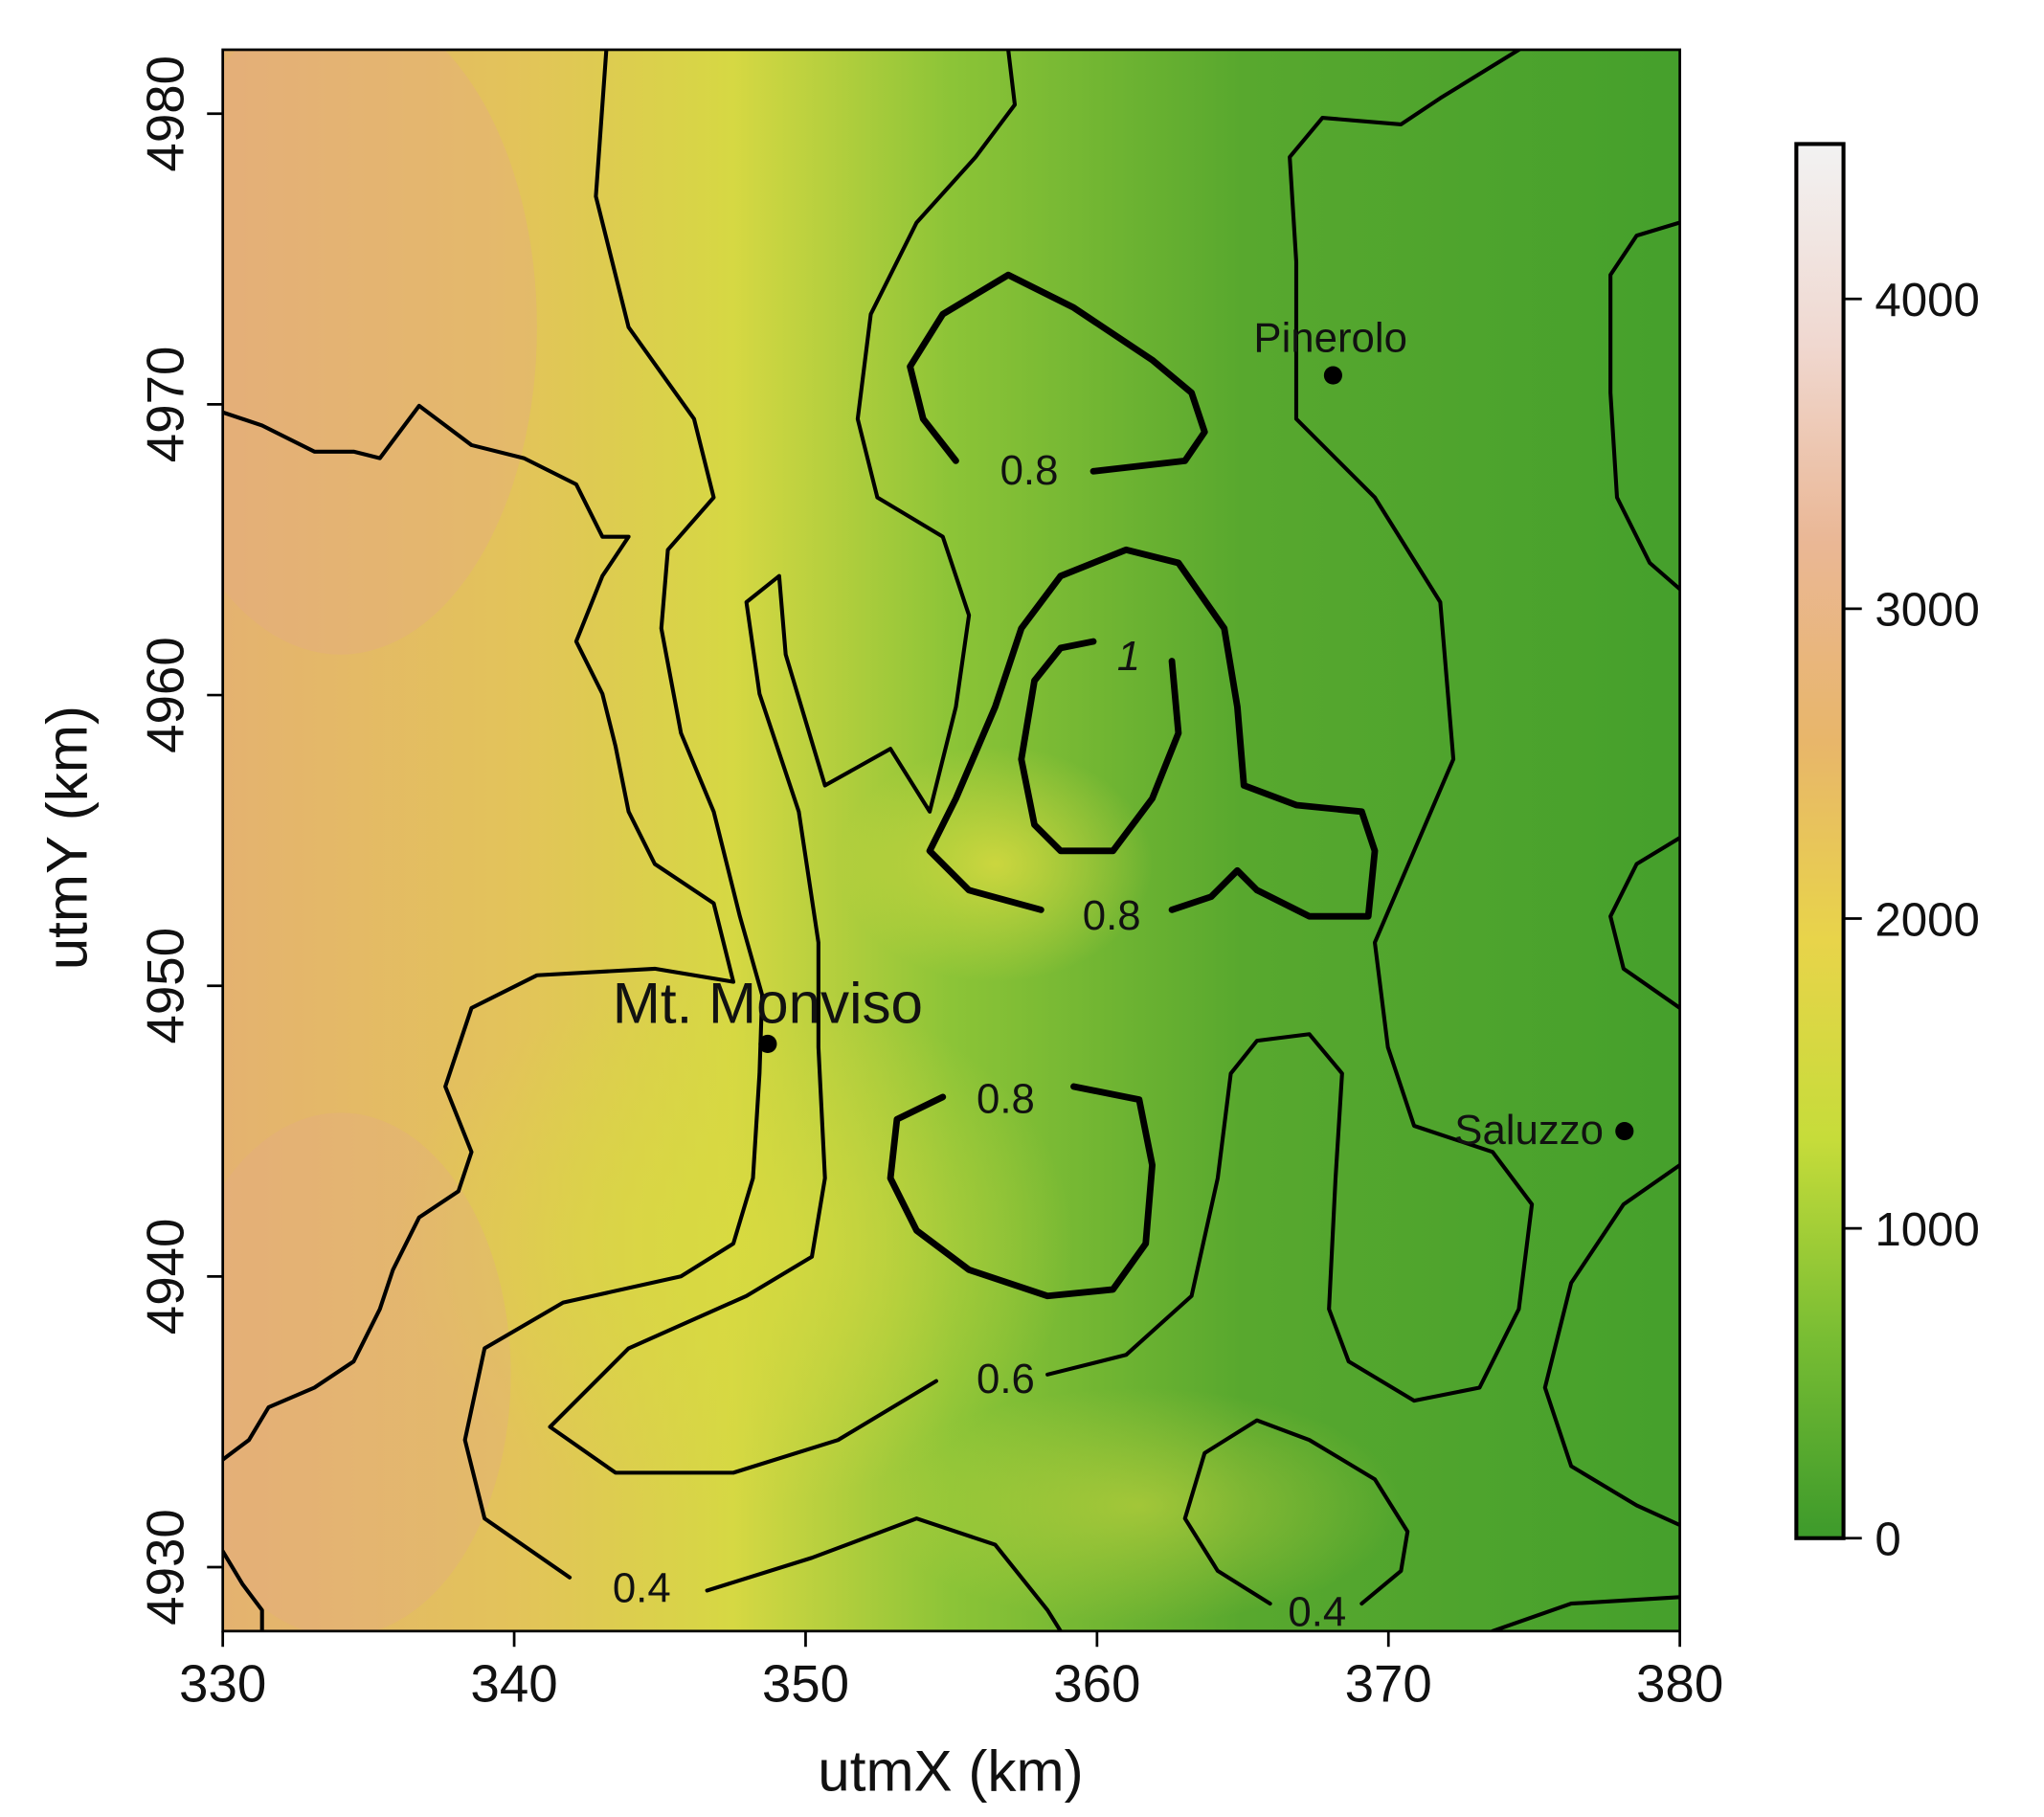  Describe the element at coordinates (222, 1684) in the screenshot. I see `x-tick-label: 330` at that location.